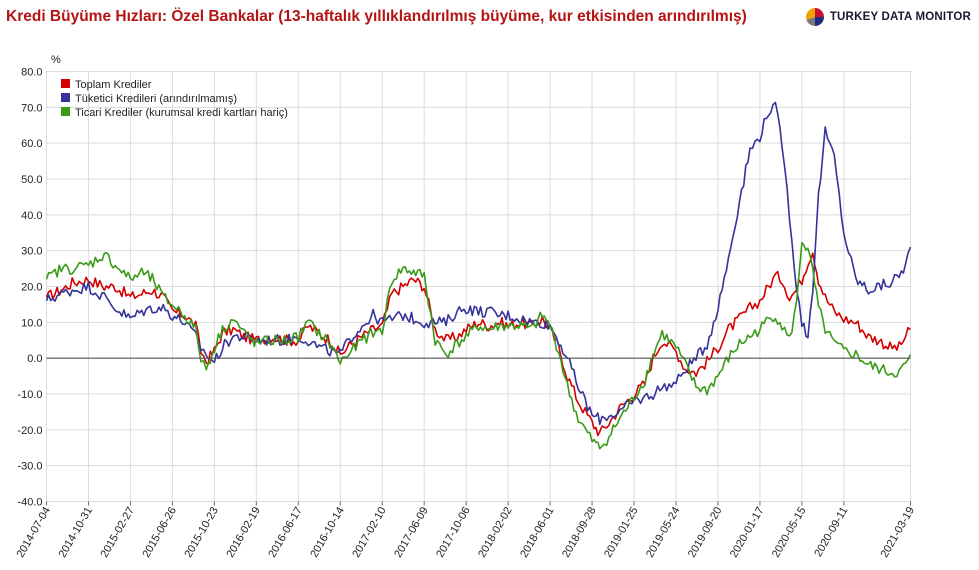 This screenshot has width=979, height=570. I want to click on y-tick-label: 60.0, so click(31, 144).